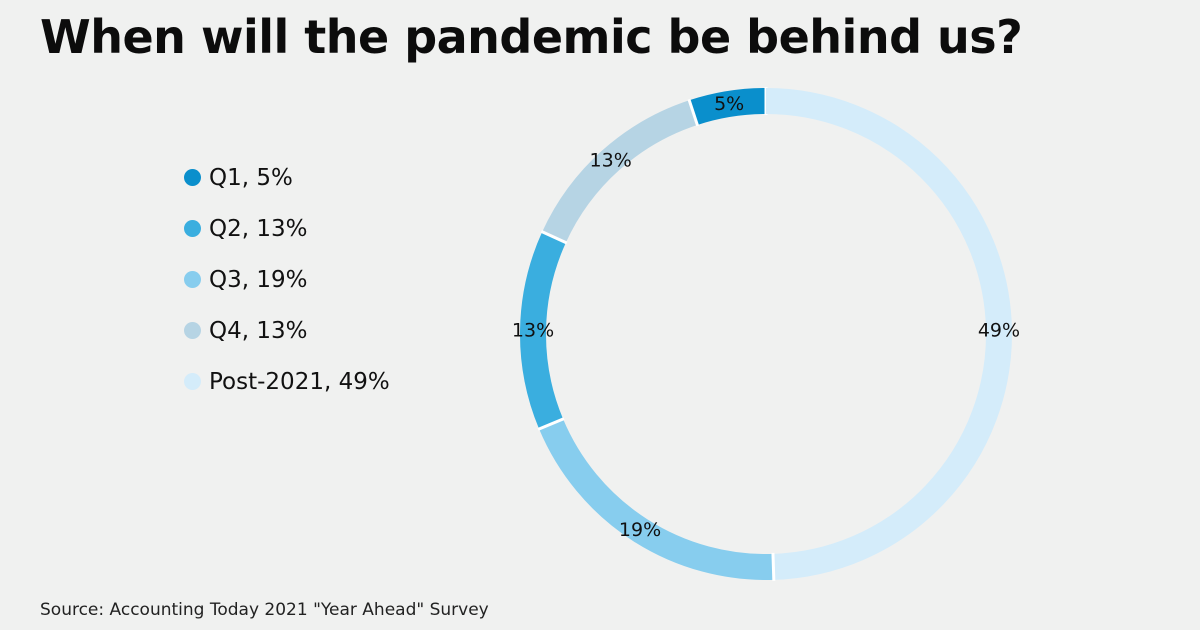  I want to click on legend-item-q3: Q3, 19%, so click(287, 279).